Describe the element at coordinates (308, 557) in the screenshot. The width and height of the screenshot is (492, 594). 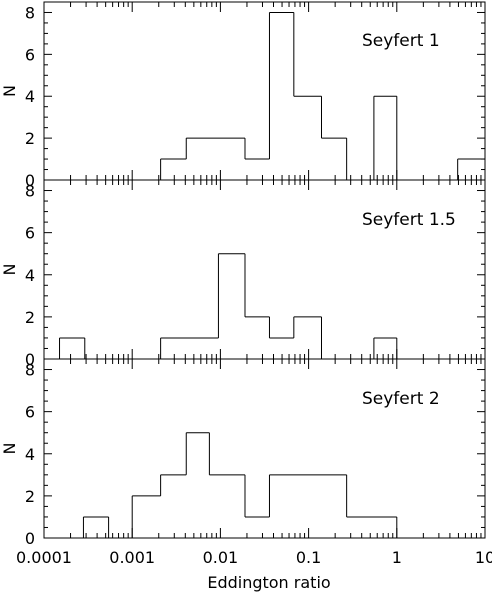
I see `x-tick-label: 0.1` at that location.